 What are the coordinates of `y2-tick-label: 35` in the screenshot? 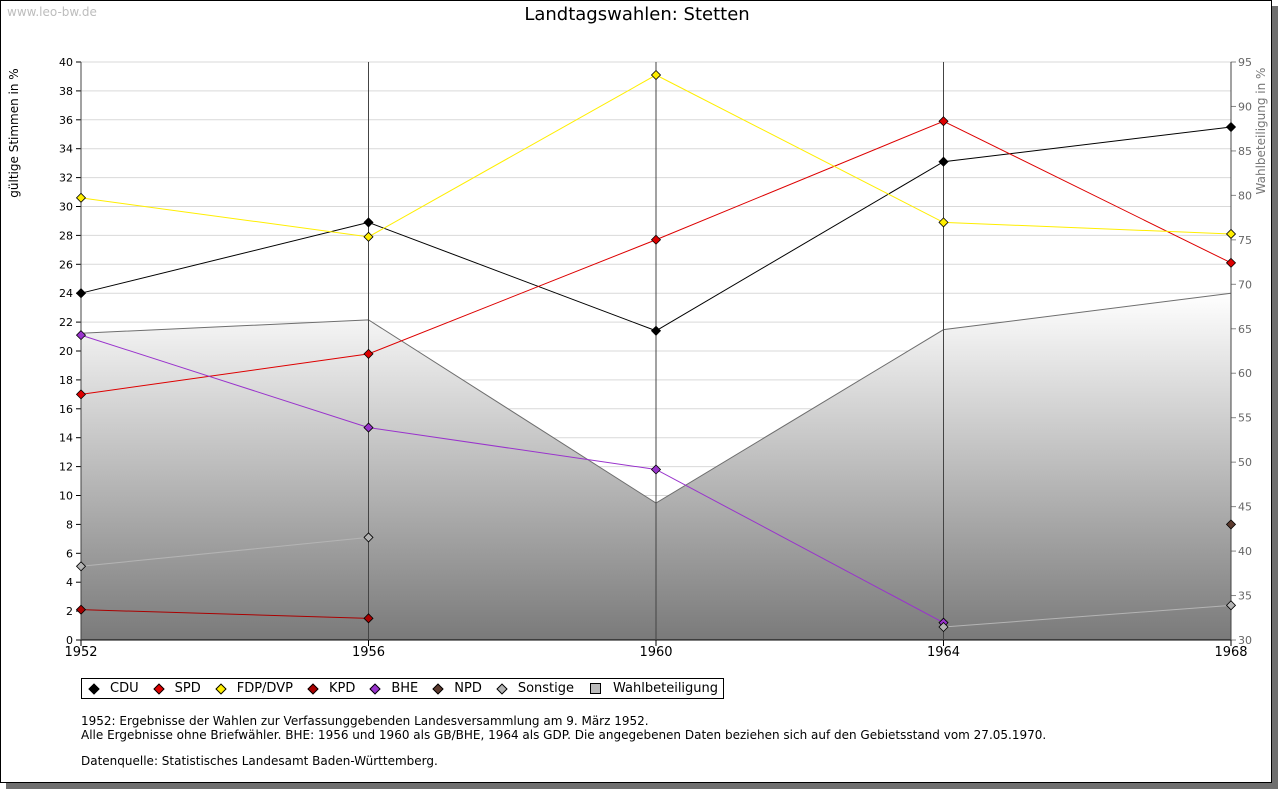 It's located at (1245, 596).